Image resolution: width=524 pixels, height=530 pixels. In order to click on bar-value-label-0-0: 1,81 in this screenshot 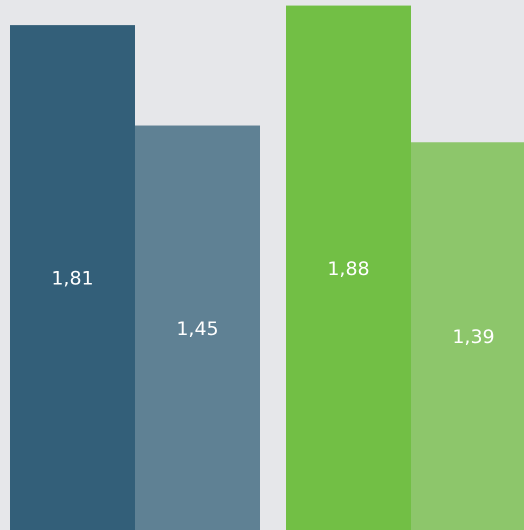, I will do `click(72, 279)`.